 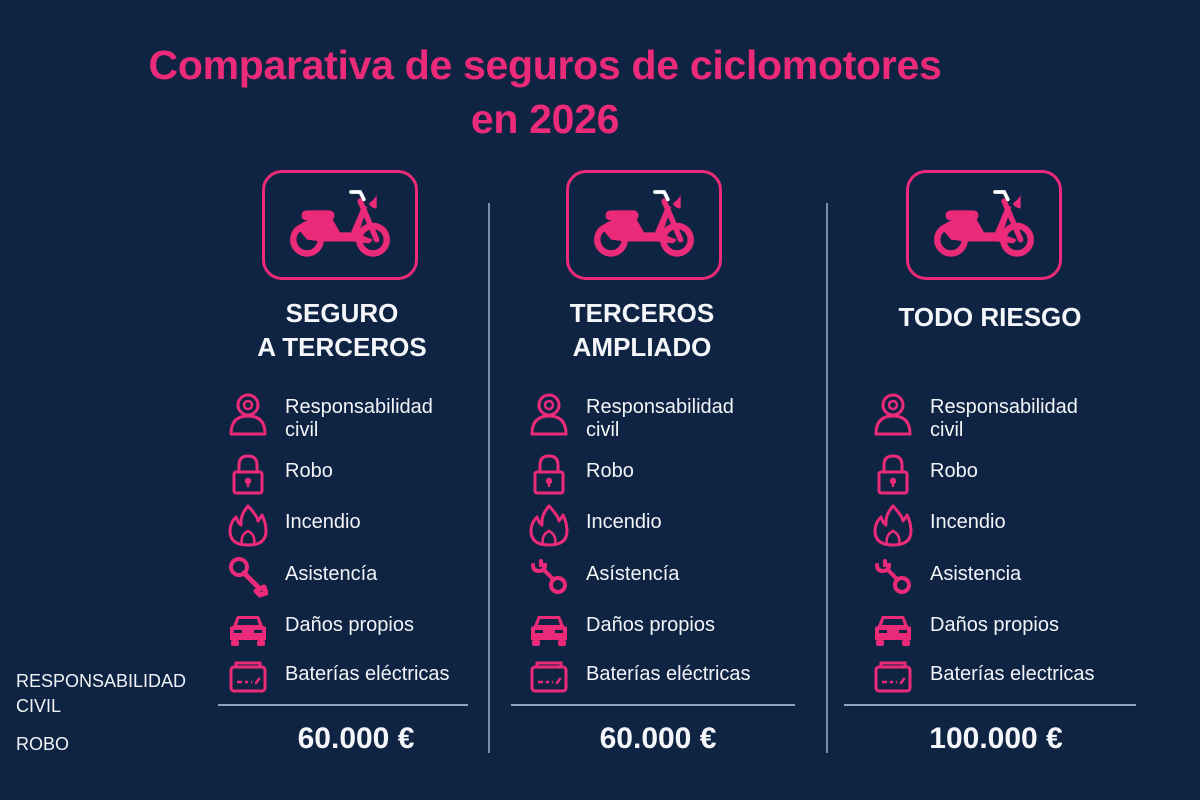 What do you see at coordinates (545, 65) in the screenshot?
I see `title-line-1: Comparativa de seguros de ciclomotores` at bounding box center [545, 65].